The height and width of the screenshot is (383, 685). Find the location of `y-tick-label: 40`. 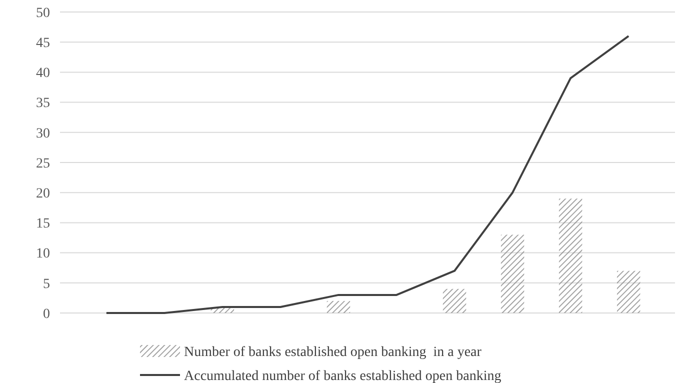

y-tick-label: 40 is located at coordinates (43, 74).